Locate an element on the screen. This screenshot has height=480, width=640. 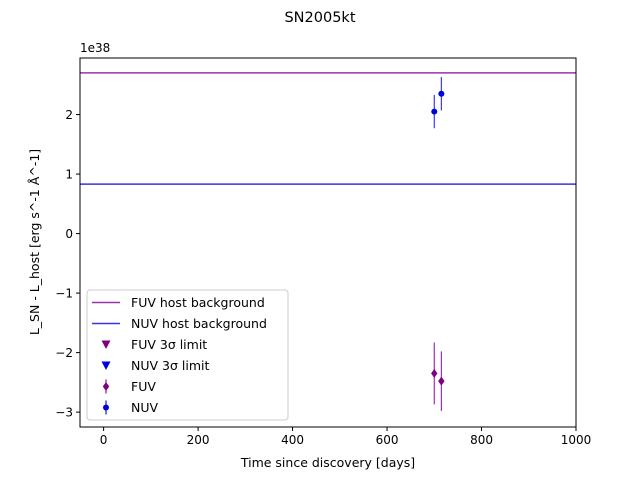
y-axis-label: L_SN - L_host [erg s^-1 Å^-1] is located at coordinates (34, 242).